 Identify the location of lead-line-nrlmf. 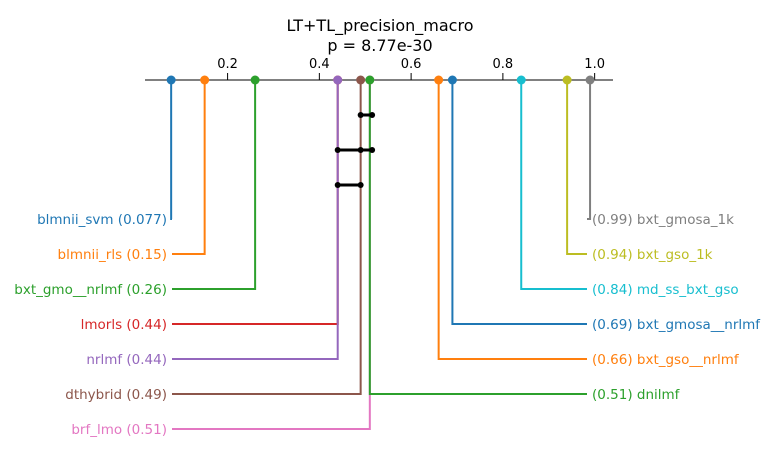
(255, 220).